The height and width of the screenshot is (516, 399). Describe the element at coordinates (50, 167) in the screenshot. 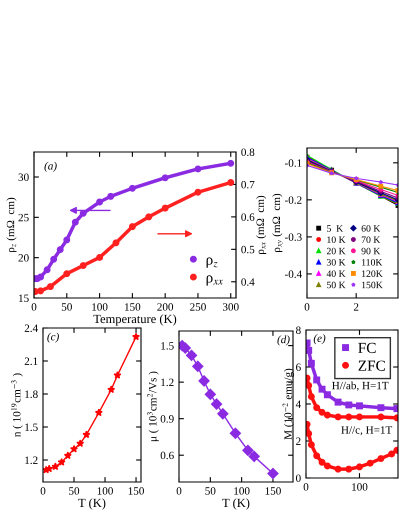

I see `annotation: (a)` at that location.